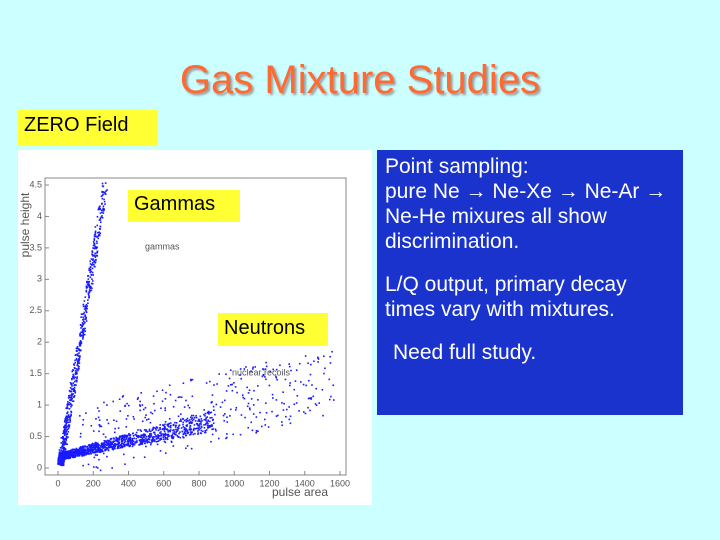  What do you see at coordinates (35, 373) in the screenshot?
I see `y-tick-label: 1.5` at bounding box center [35, 373].